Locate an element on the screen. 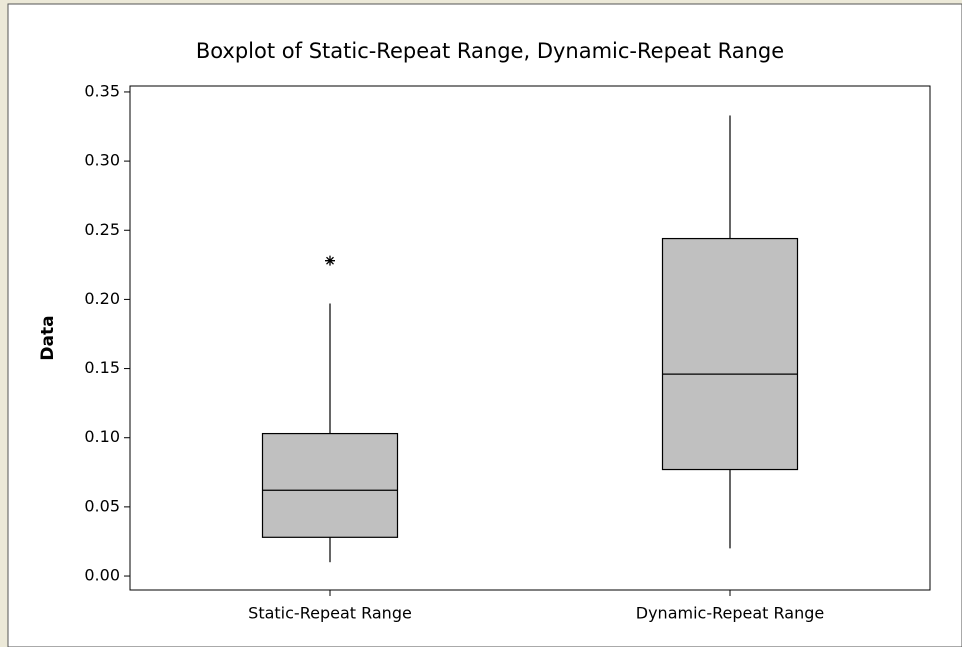  y-tick-label: 0.35 is located at coordinates (102, 90).